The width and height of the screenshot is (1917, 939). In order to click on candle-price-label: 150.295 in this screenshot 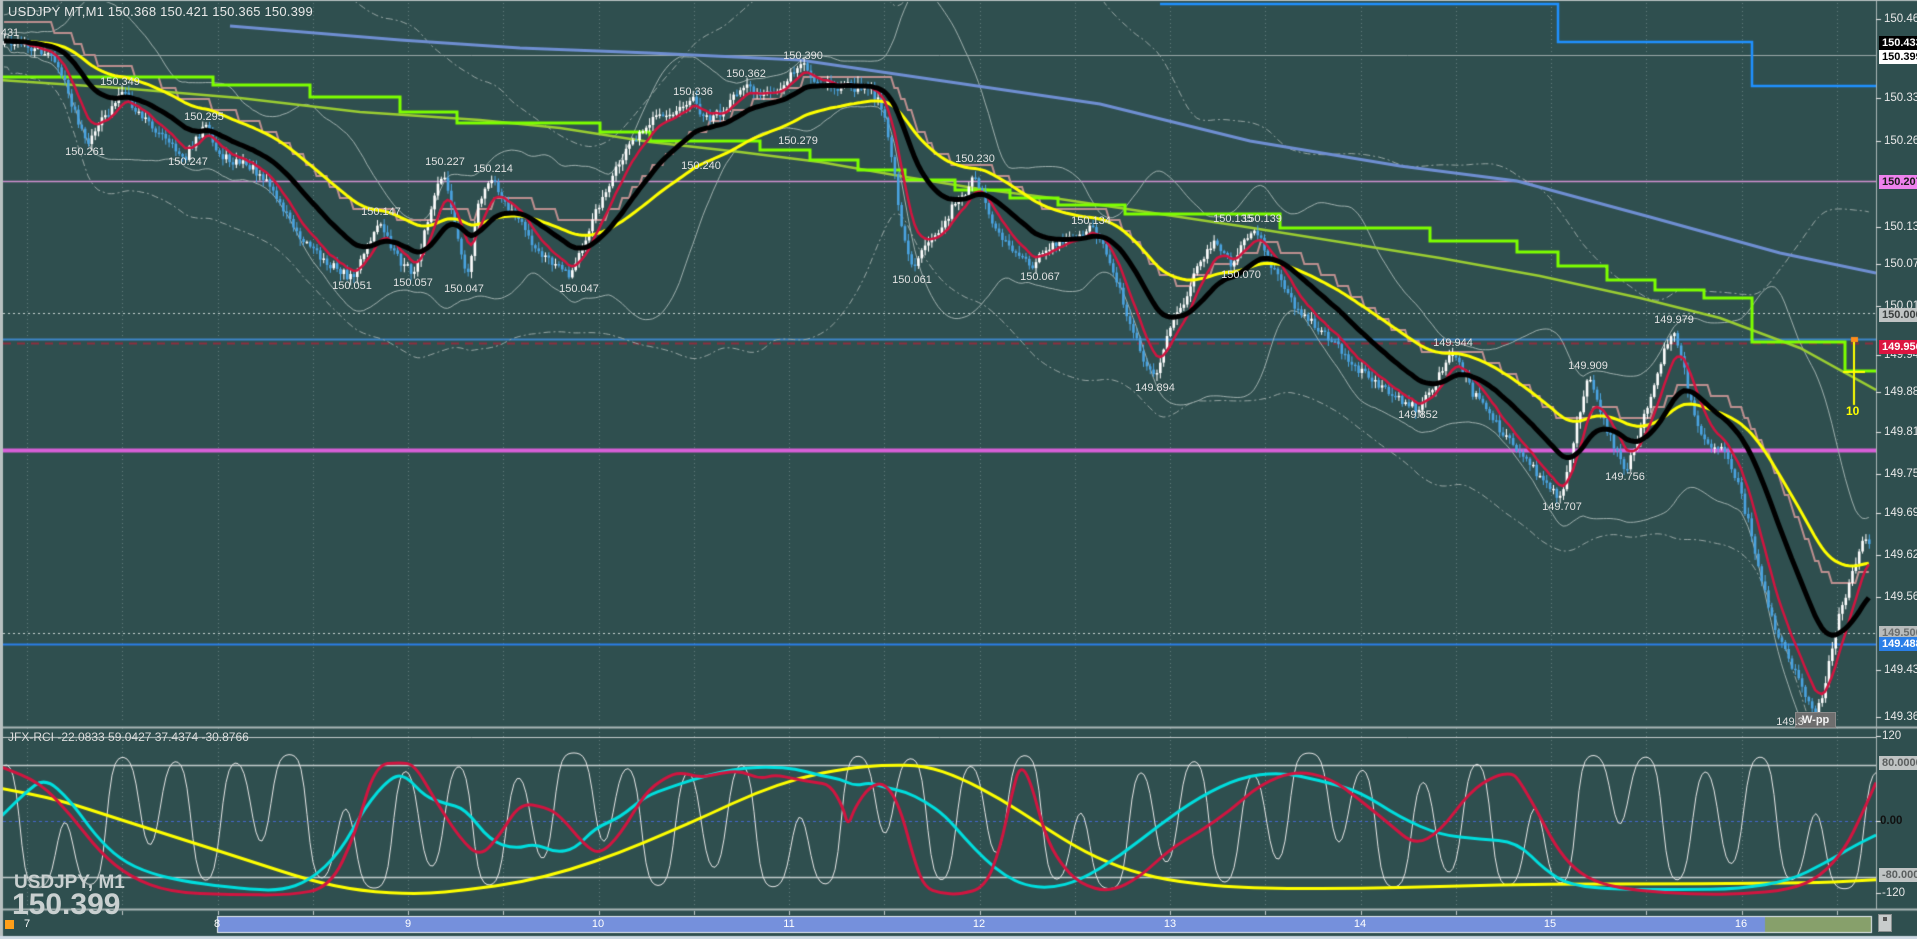, I will do `click(204, 117)`.